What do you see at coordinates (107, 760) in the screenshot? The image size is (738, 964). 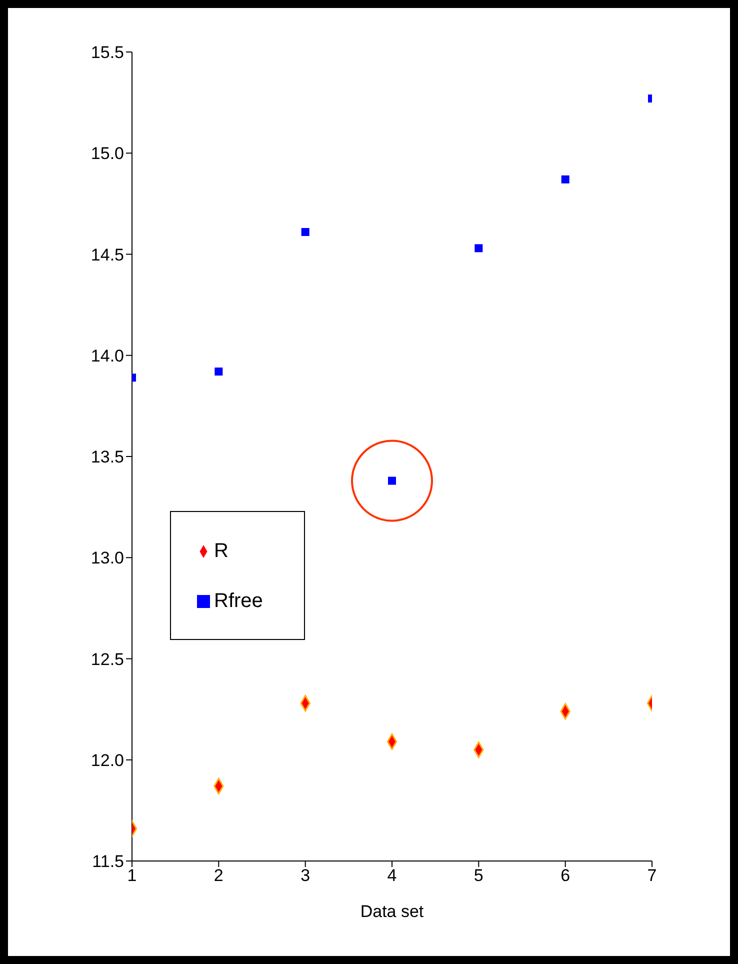 I see `y-tick-label: 12.0` at bounding box center [107, 760].